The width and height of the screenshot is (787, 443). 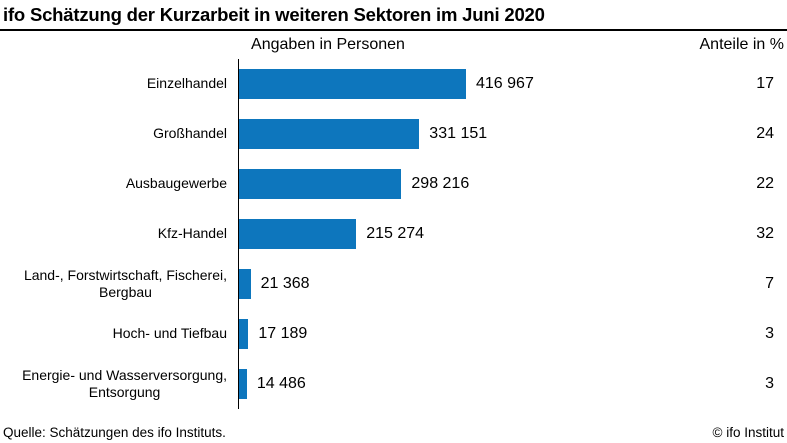 What do you see at coordinates (190, 133) in the screenshot?
I see `category-label: Großhandel` at bounding box center [190, 133].